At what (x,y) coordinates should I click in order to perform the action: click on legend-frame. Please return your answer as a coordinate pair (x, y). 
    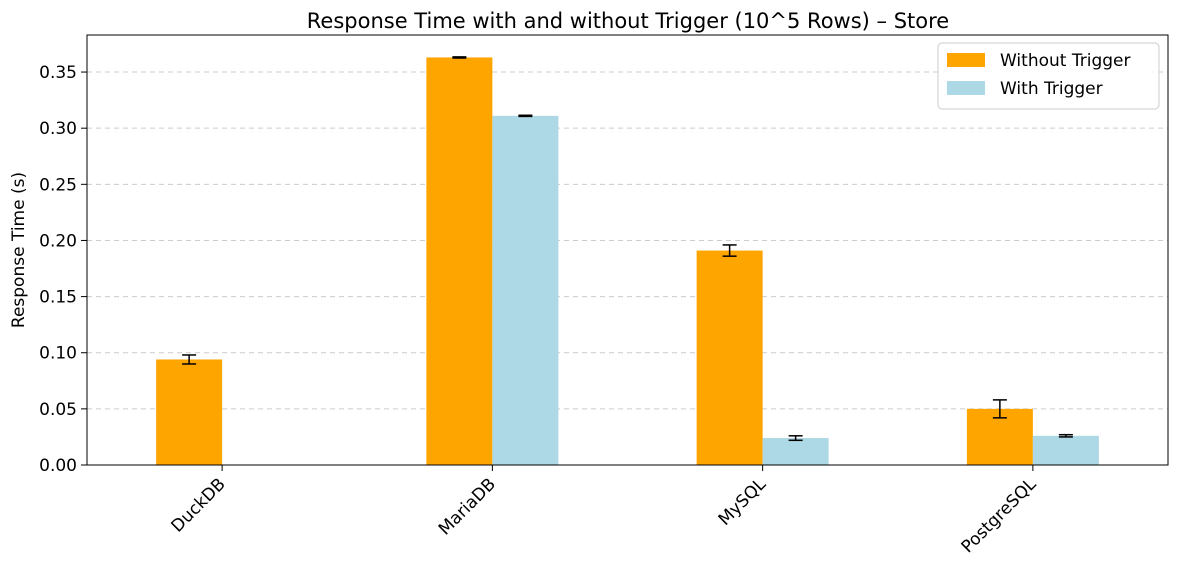
    Looking at the image, I should click on (1048, 76).